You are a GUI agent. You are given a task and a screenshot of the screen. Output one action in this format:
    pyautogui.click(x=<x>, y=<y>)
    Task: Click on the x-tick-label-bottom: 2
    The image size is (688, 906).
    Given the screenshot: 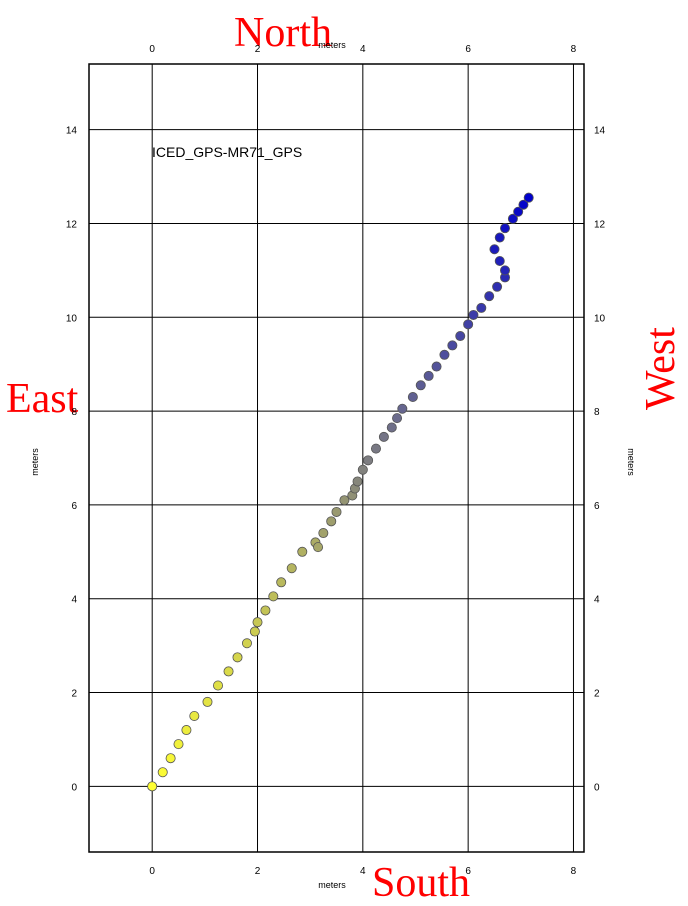 What is the action you would take?
    pyautogui.click(x=258, y=871)
    